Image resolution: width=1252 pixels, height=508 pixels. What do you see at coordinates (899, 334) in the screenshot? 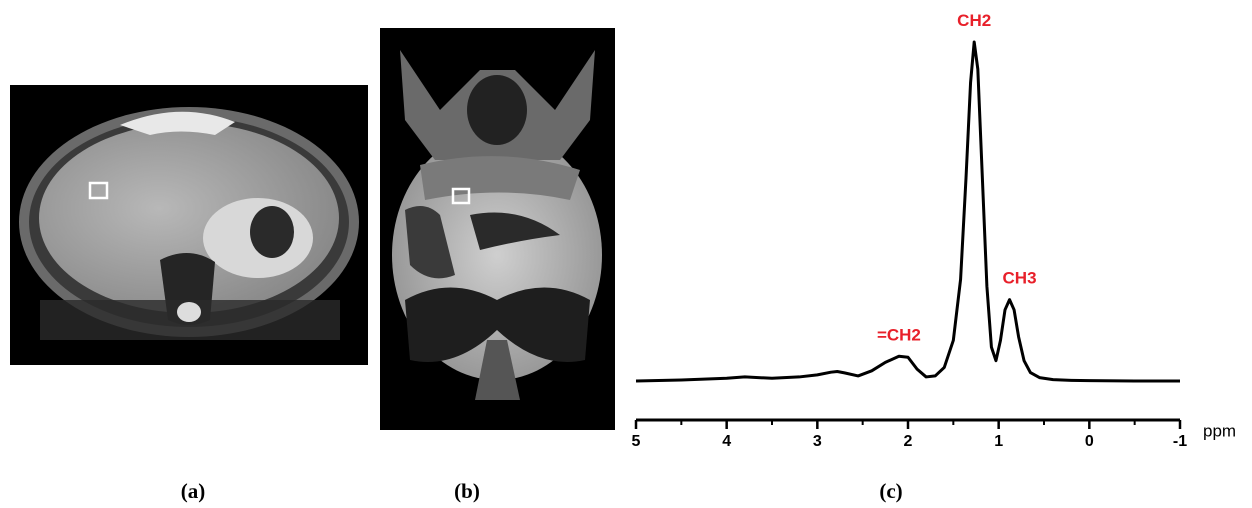
I see `peak-annotation: =CH2` at bounding box center [899, 334].